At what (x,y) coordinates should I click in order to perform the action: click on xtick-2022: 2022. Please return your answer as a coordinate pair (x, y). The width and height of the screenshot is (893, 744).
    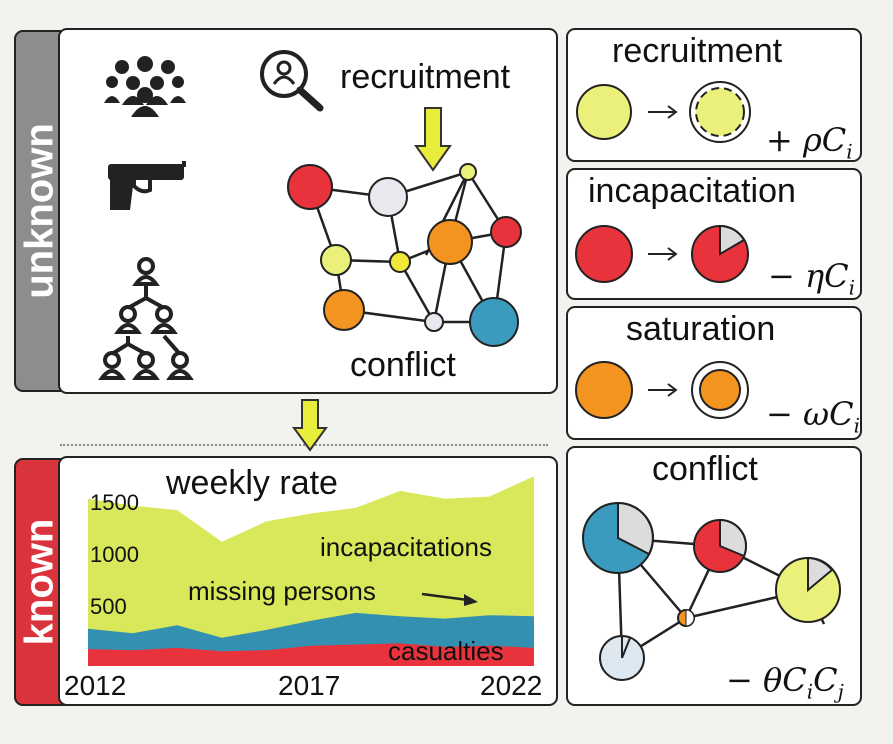
    Looking at the image, I should click on (511, 685).